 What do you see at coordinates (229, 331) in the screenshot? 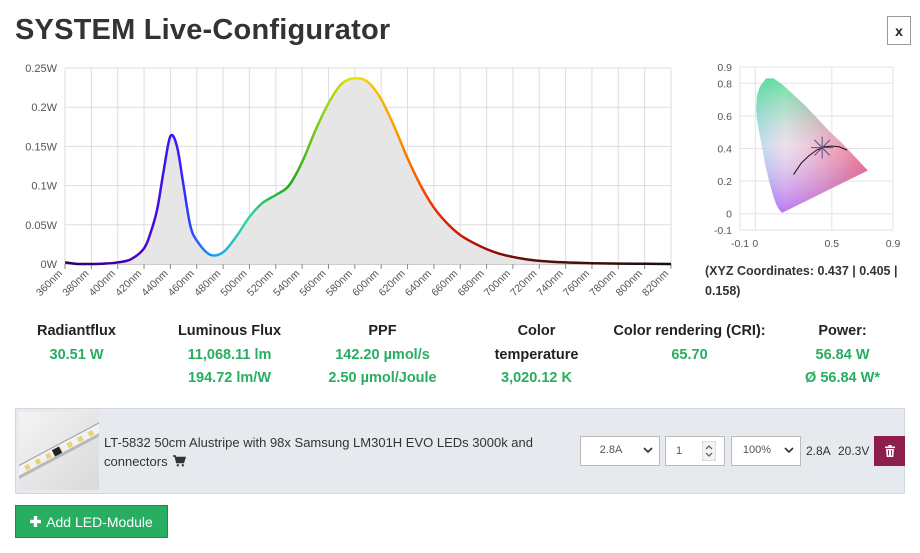
I see `stat-label: Luminous Flux` at bounding box center [229, 331].